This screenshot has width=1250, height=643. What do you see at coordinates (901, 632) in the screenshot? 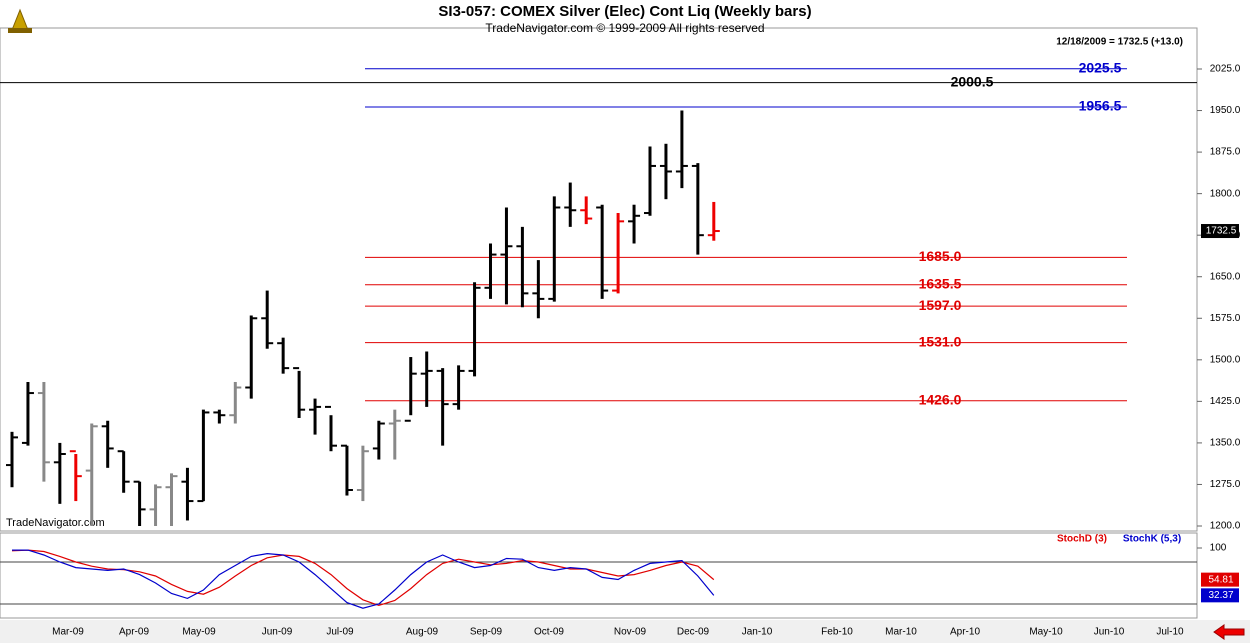
I see `x-tick-label: Mar-10` at bounding box center [901, 632].